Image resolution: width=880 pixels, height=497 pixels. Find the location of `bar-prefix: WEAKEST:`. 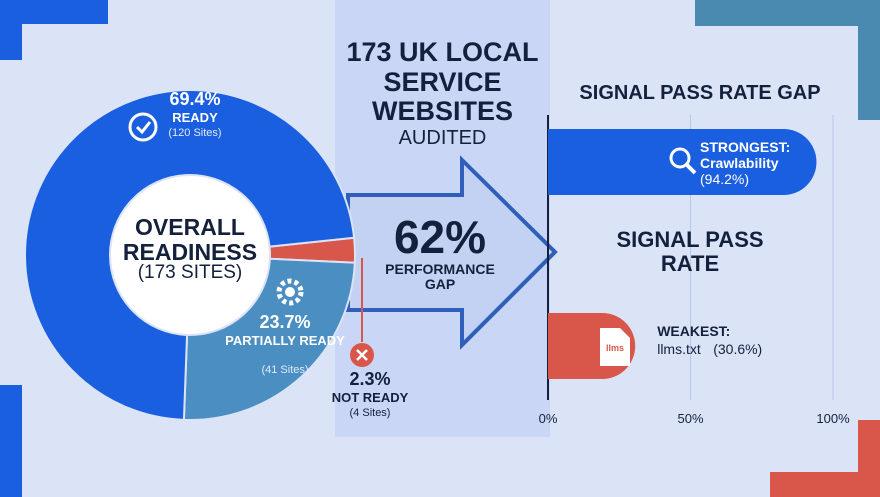

bar-prefix: WEAKEST: is located at coordinates (694, 331).